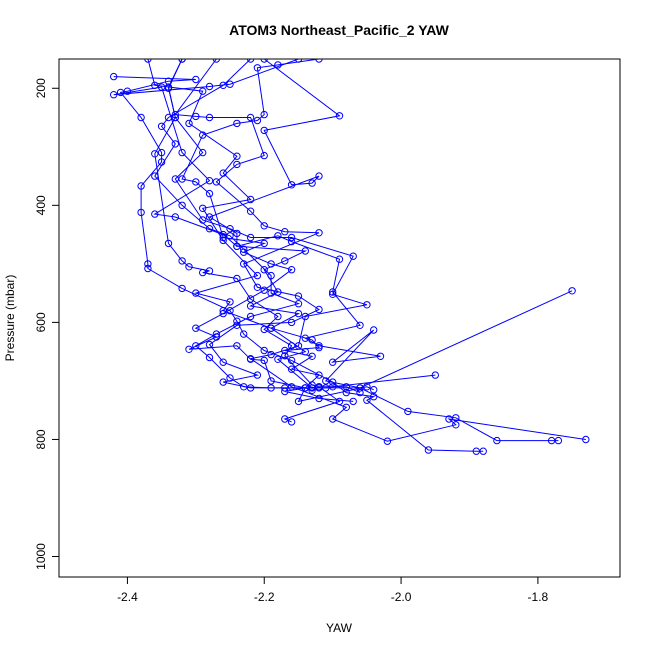 The image size is (650, 650). What do you see at coordinates (41, 322) in the screenshot?
I see `y-tick-label: 600` at bounding box center [41, 322].